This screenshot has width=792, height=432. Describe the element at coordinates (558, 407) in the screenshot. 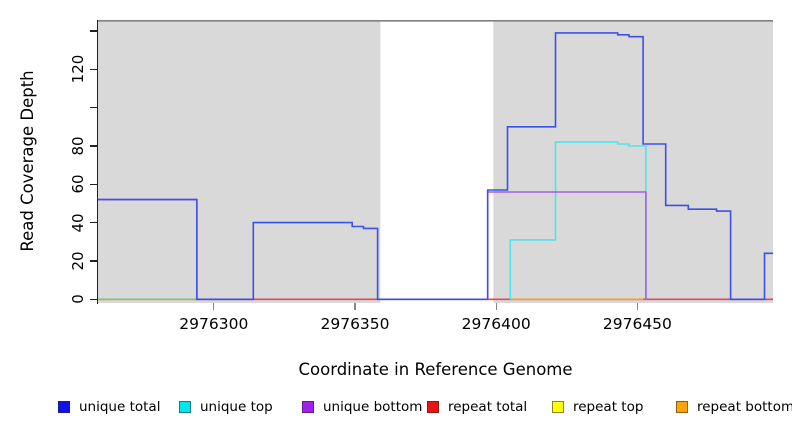

I see `repeat-top-swatch-icon` at that location.